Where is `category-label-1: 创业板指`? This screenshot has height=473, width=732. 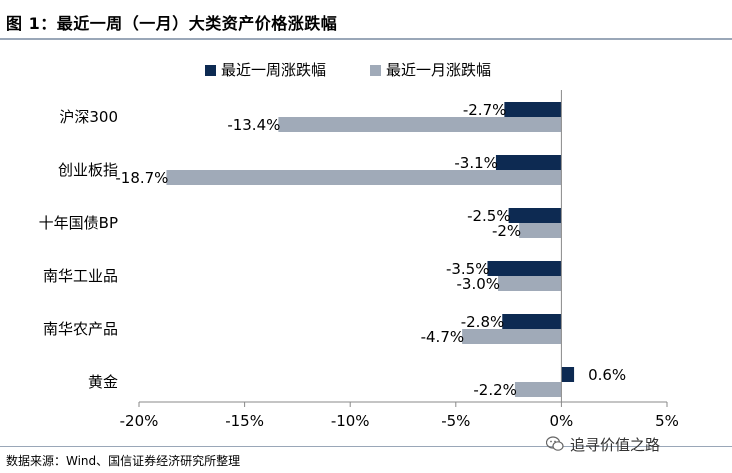 category-label-1: 创业板指 is located at coordinates (88, 170).